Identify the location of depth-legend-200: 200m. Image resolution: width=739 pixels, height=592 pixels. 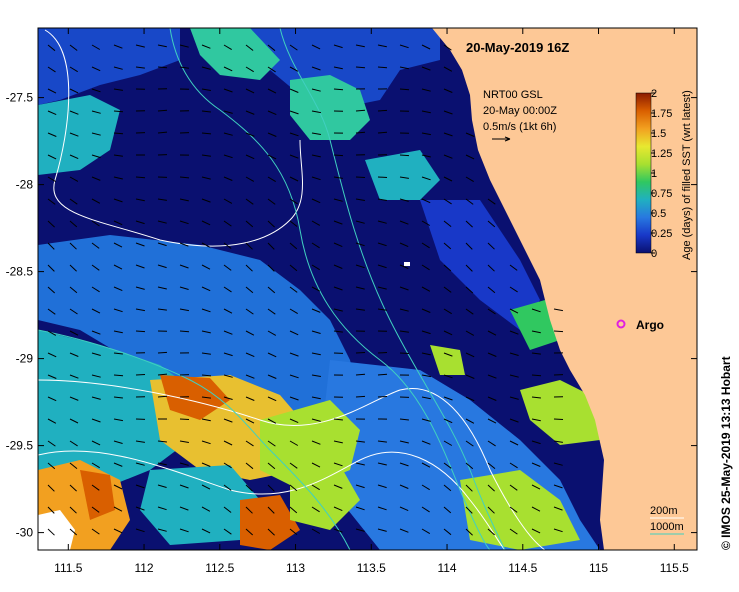
(664, 511).